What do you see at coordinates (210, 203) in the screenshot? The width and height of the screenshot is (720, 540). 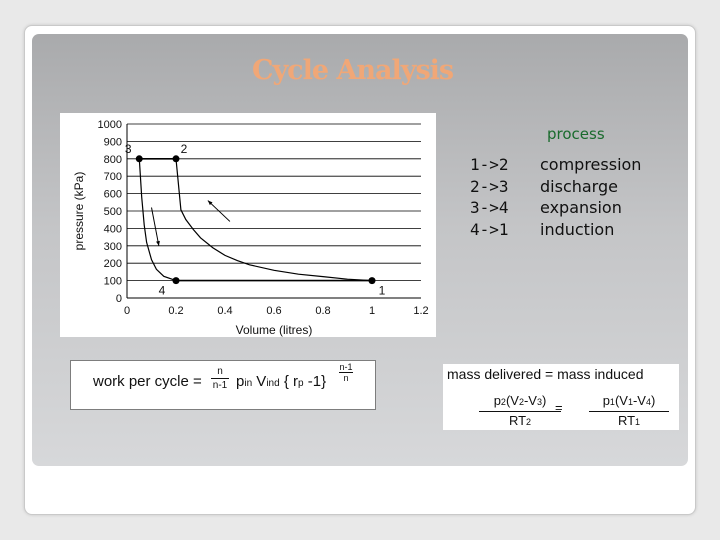 I see `compression-arrow-head` at bounding box center [210, 203].